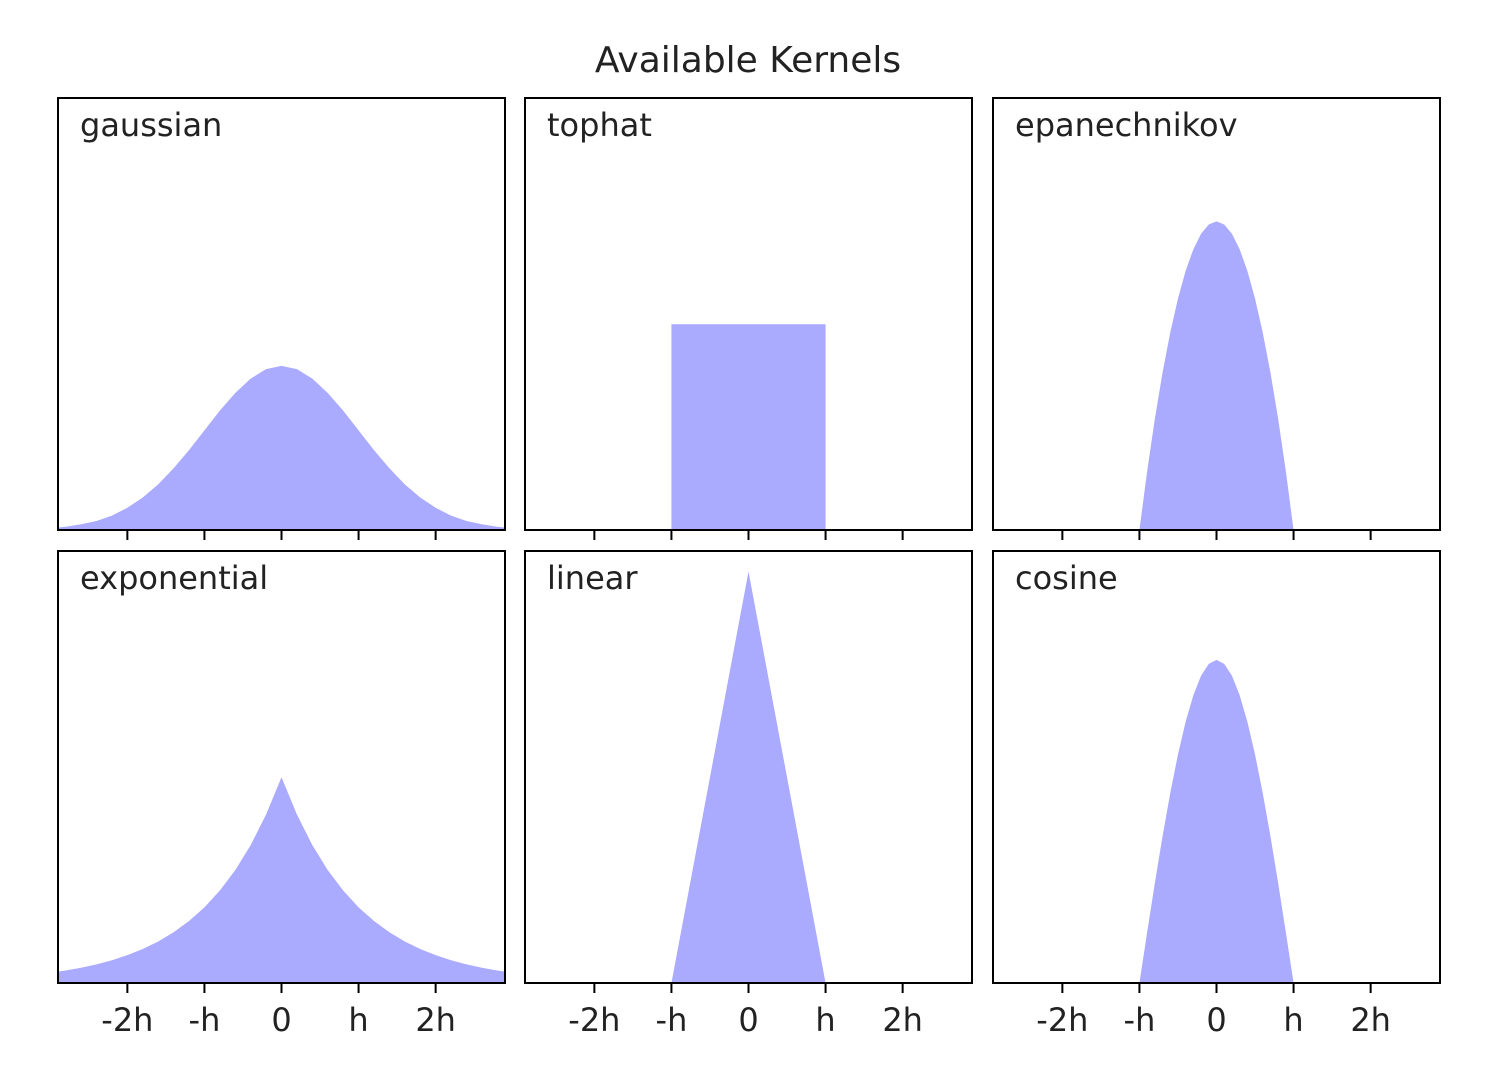  I want to click on panel-label: linear, so click(592, 578).